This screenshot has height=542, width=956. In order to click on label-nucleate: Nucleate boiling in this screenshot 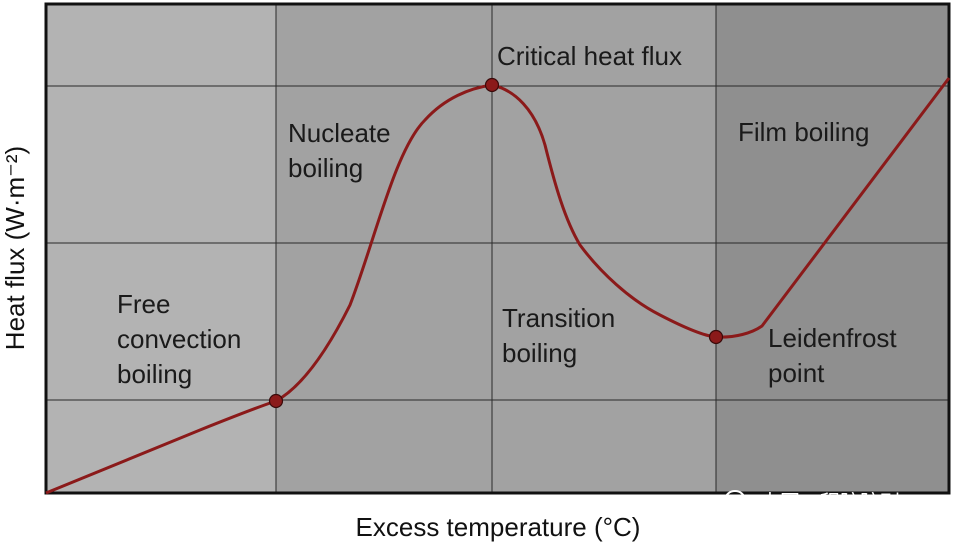, I will do `click(343, 150)`.